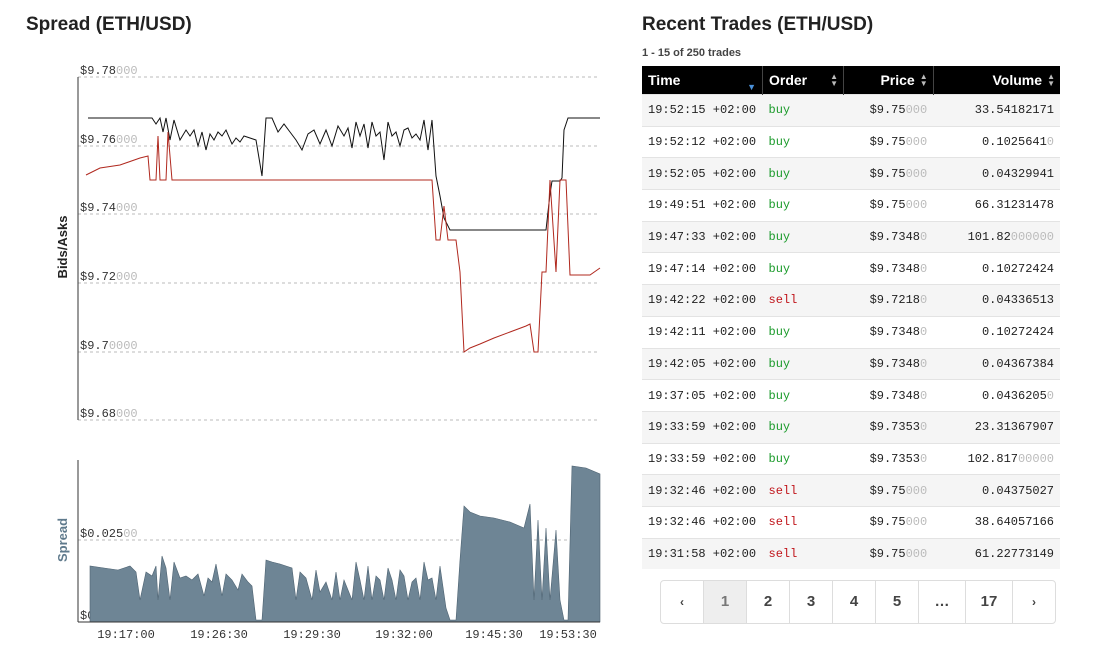 The height and width of the screenshot is (658, 1117). Describe the element at coordinates (768, 602) in the screenshot. I see `page-button-2: 2` at that location.